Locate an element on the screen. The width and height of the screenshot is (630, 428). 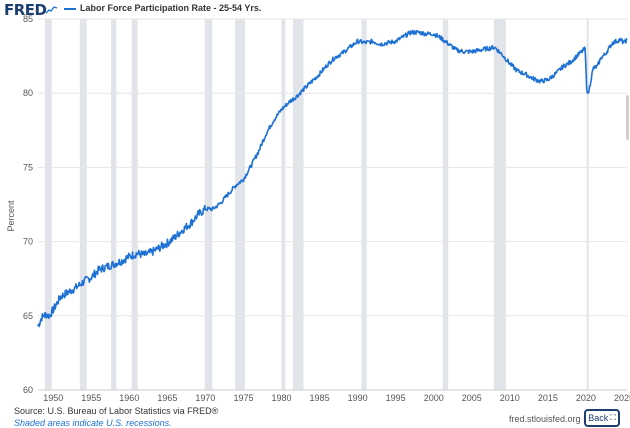
x-tick-label: 1955 is located at coordinates (91, 398).